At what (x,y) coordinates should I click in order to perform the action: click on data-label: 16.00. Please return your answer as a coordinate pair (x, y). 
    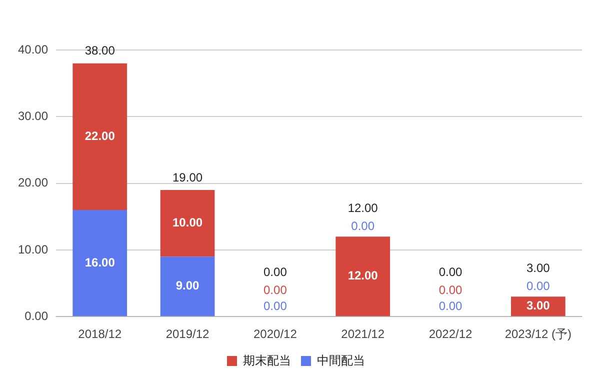
    Looking at the image, I should click on (100, 262).